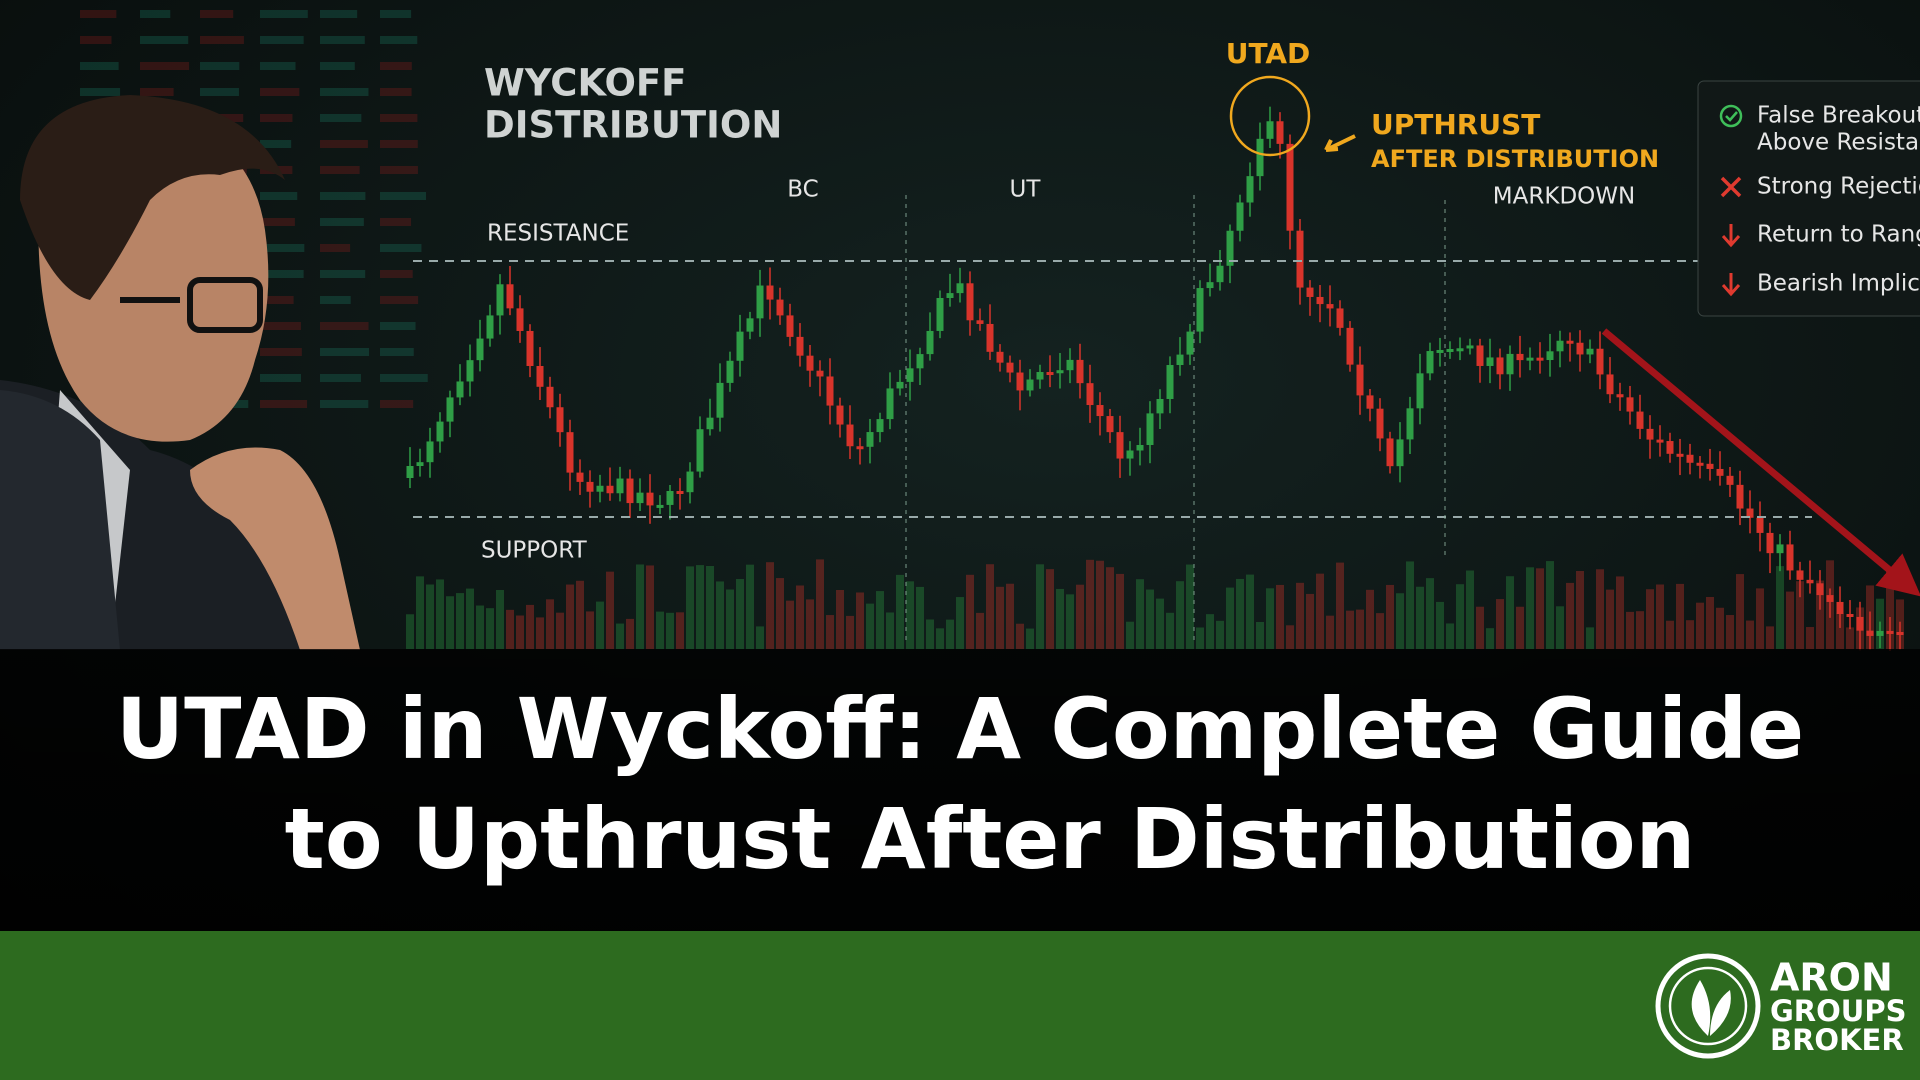  What do you see at coordinates (1837, 1040) in the screenshot?
I see `logo-text: BROKER` at bounding box center [1837, 1040].